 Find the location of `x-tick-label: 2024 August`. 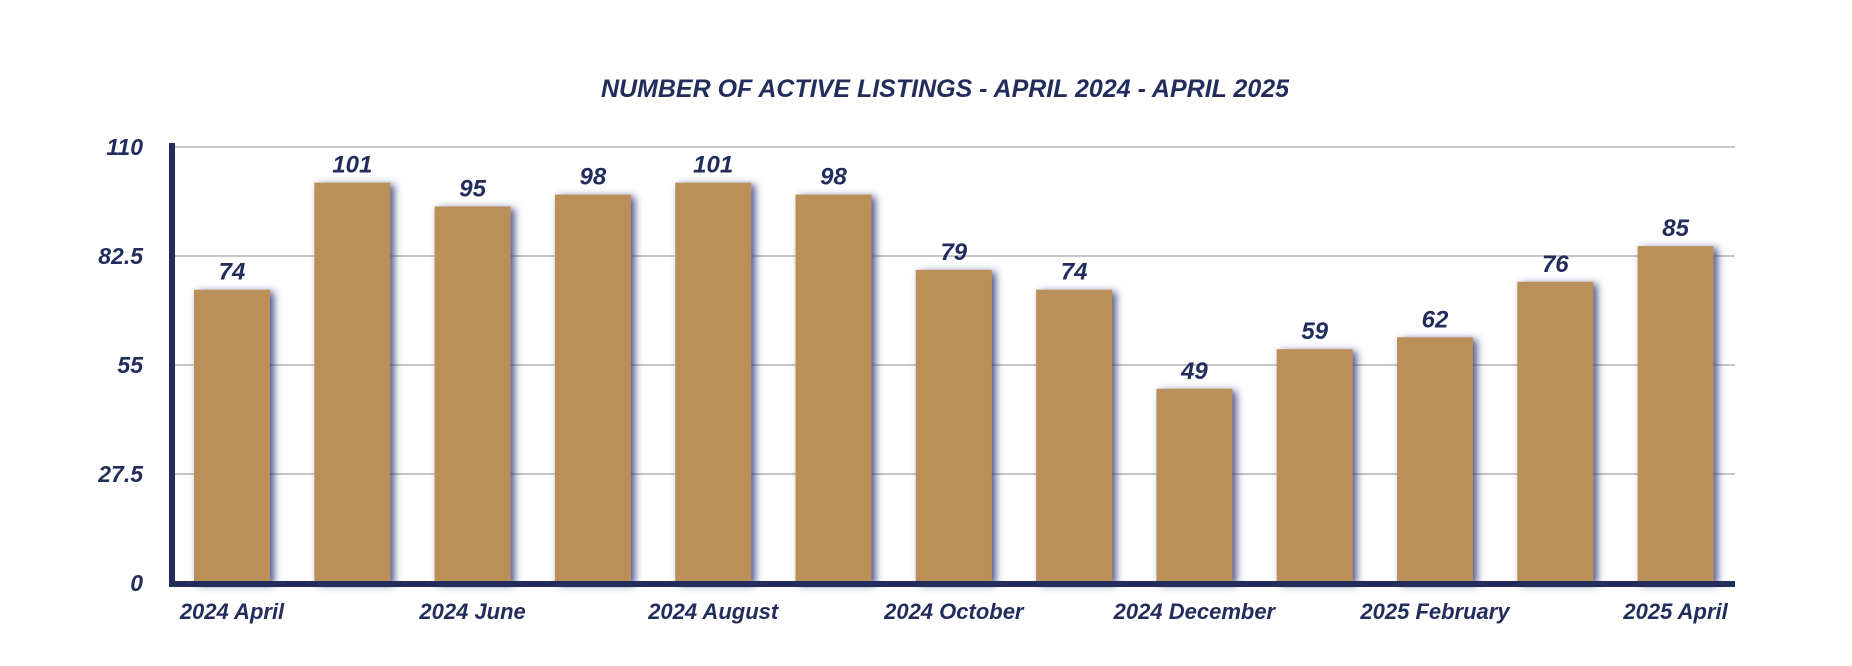

x-tick-label: 2024 August is located at coordinates (713, 611).